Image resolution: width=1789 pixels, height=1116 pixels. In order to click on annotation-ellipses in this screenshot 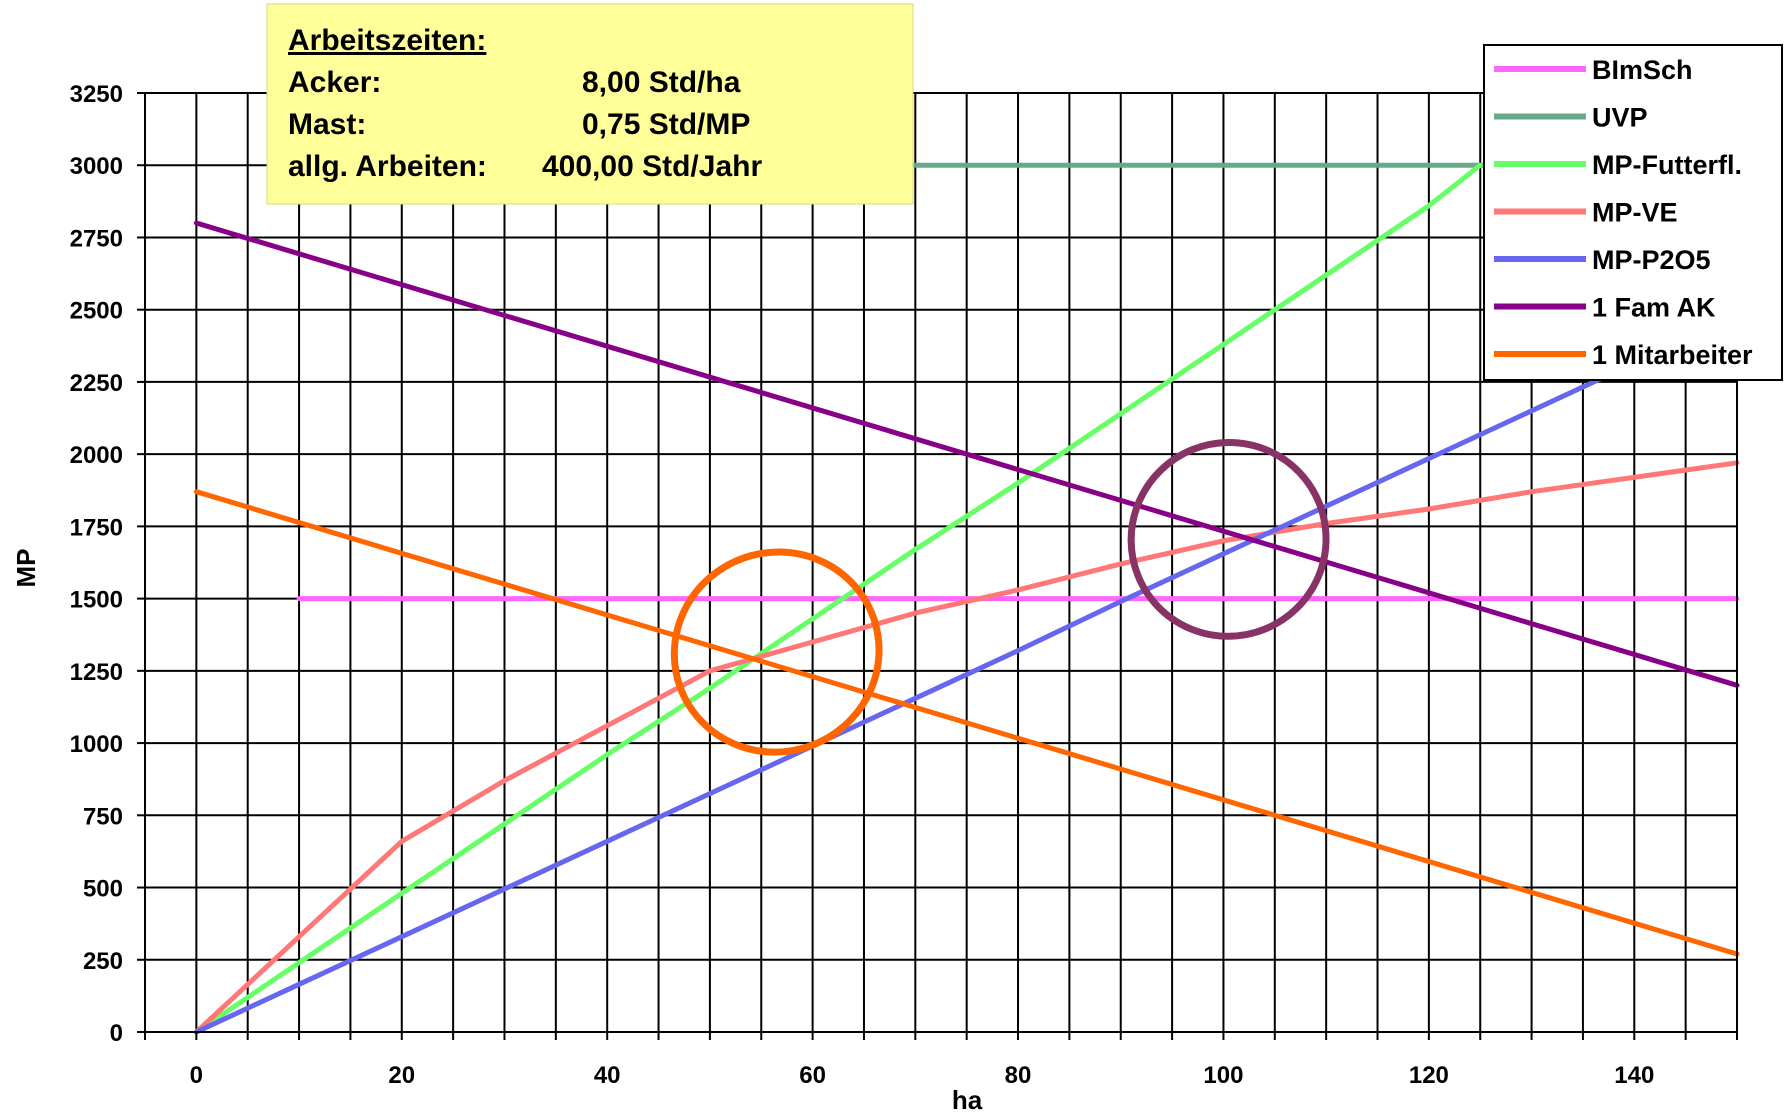, I will do `click(1000, 597)`.